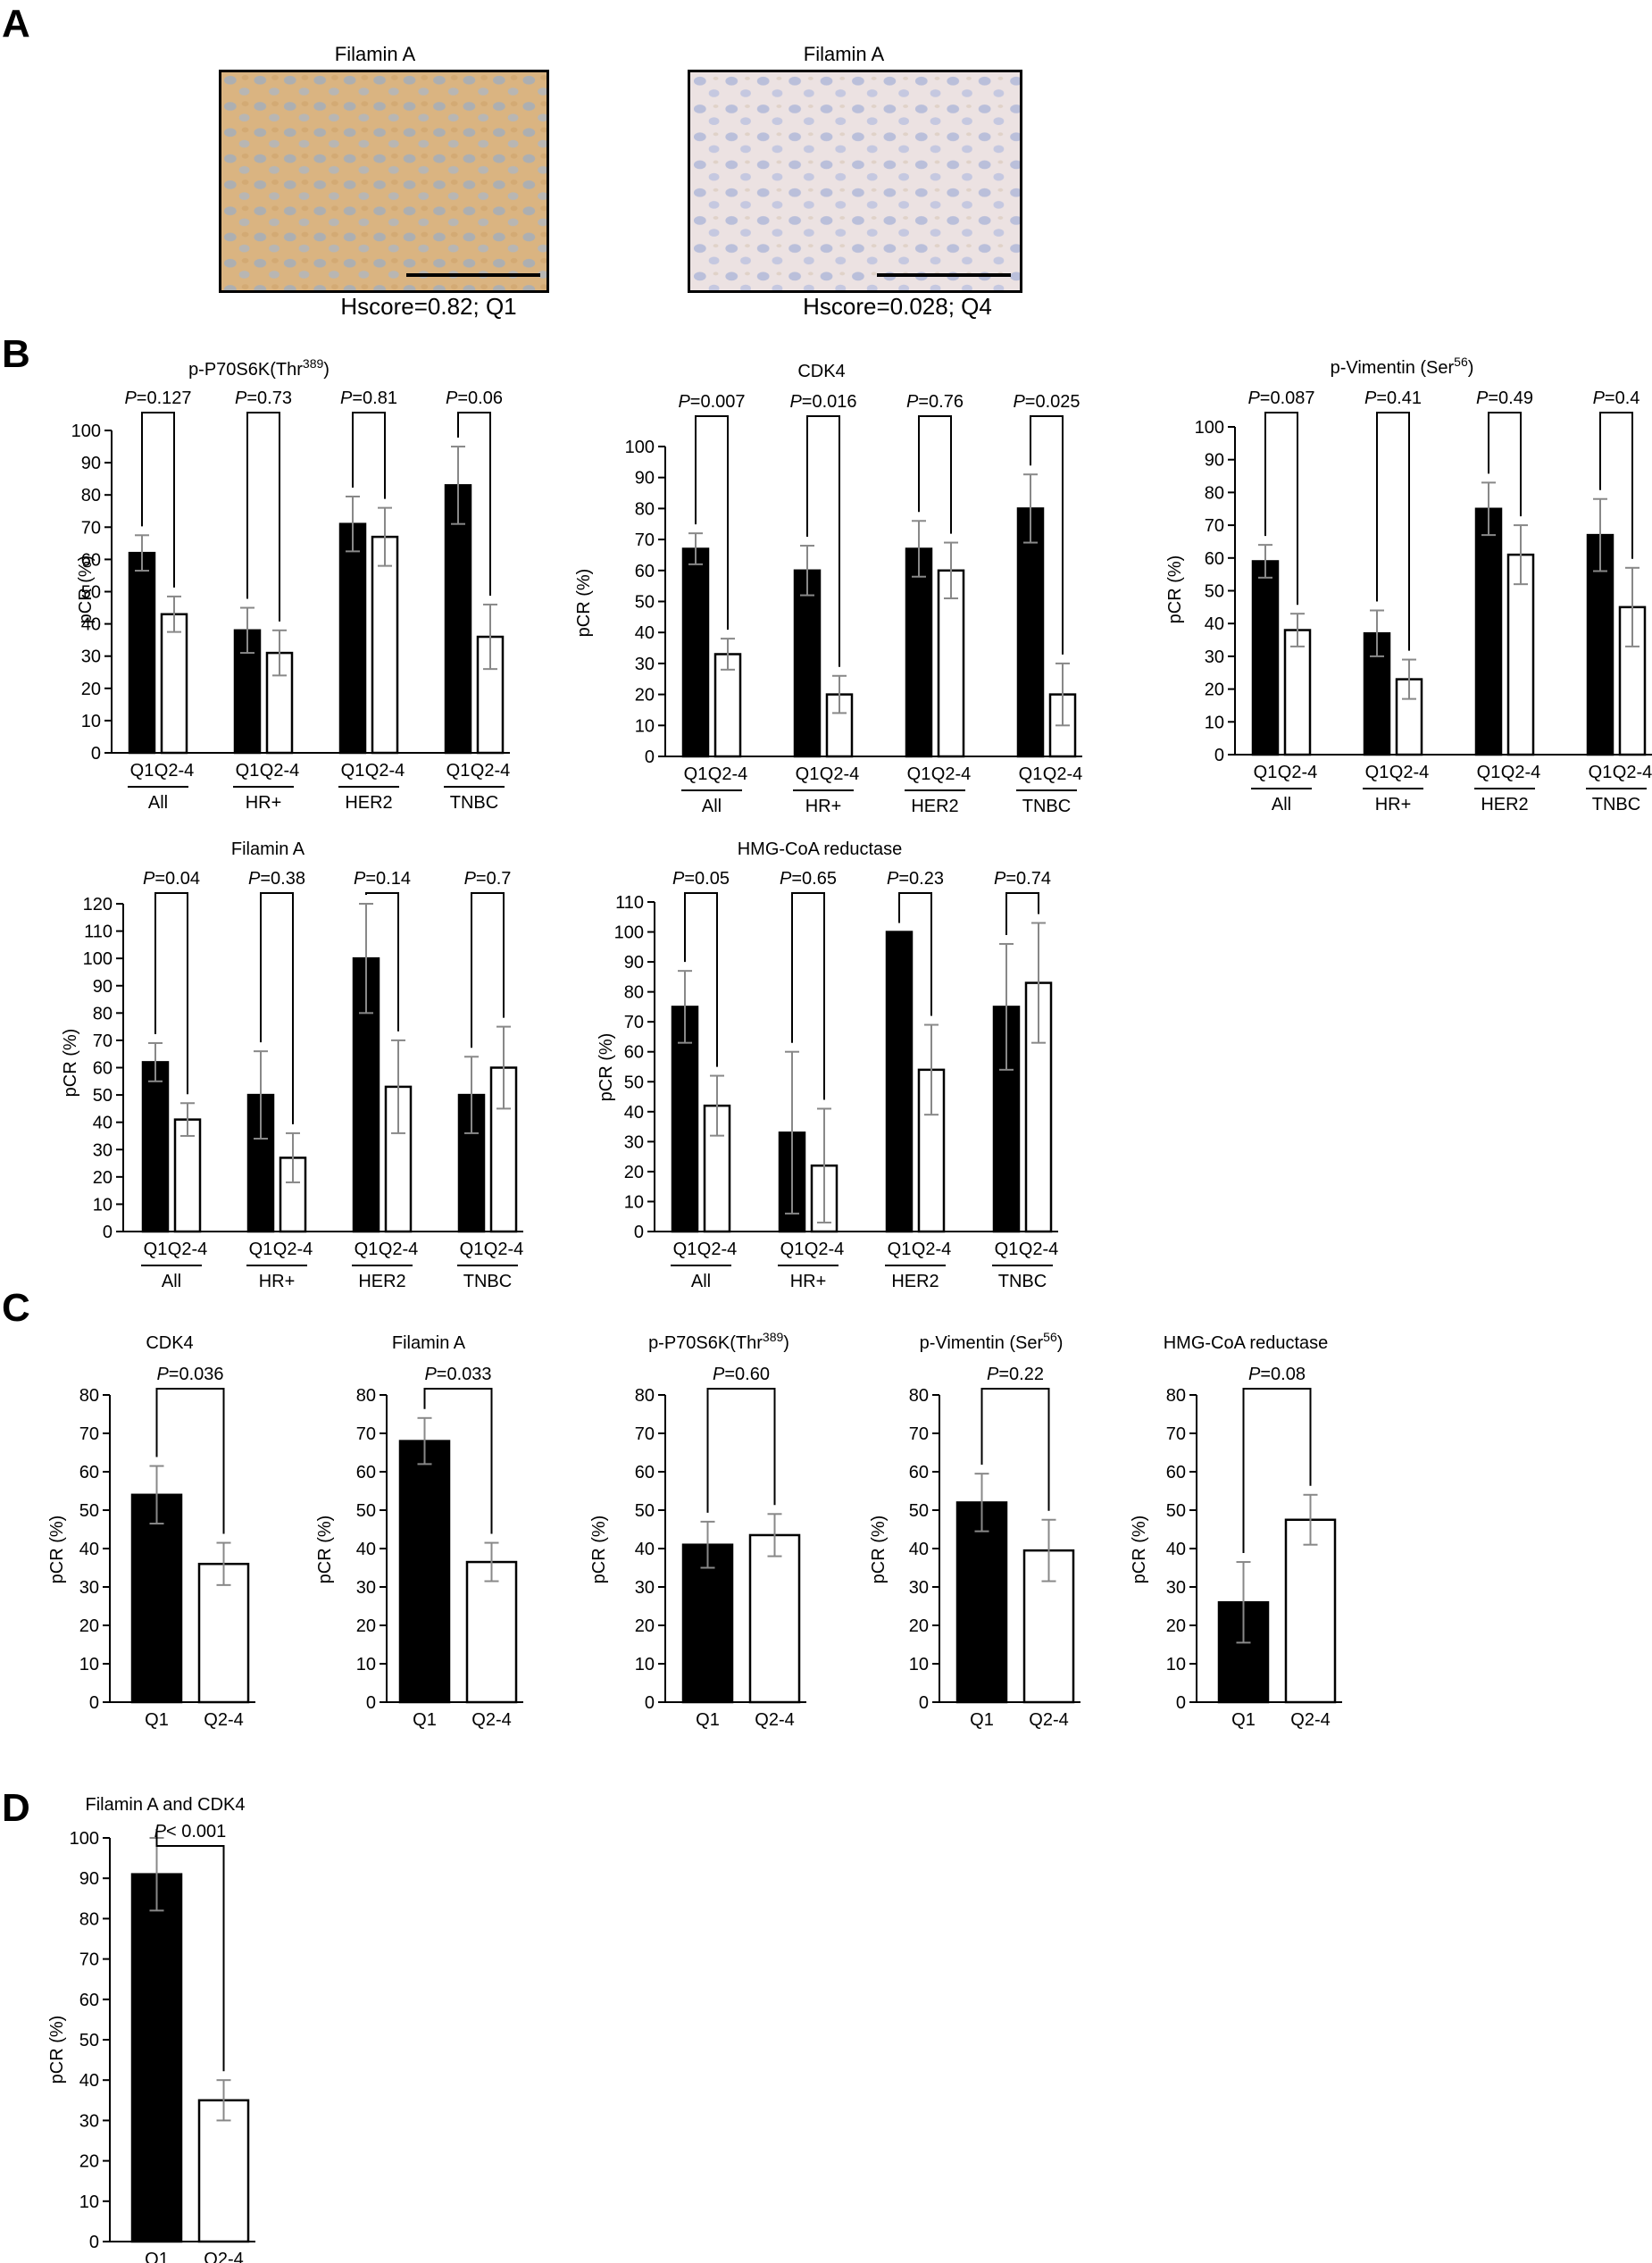 The height and width of the screenshot is (2263, 1652). Describe the element at coordinates (91, 625) in the screenshot. I see `b1-y-tick-label: 40` at that location.